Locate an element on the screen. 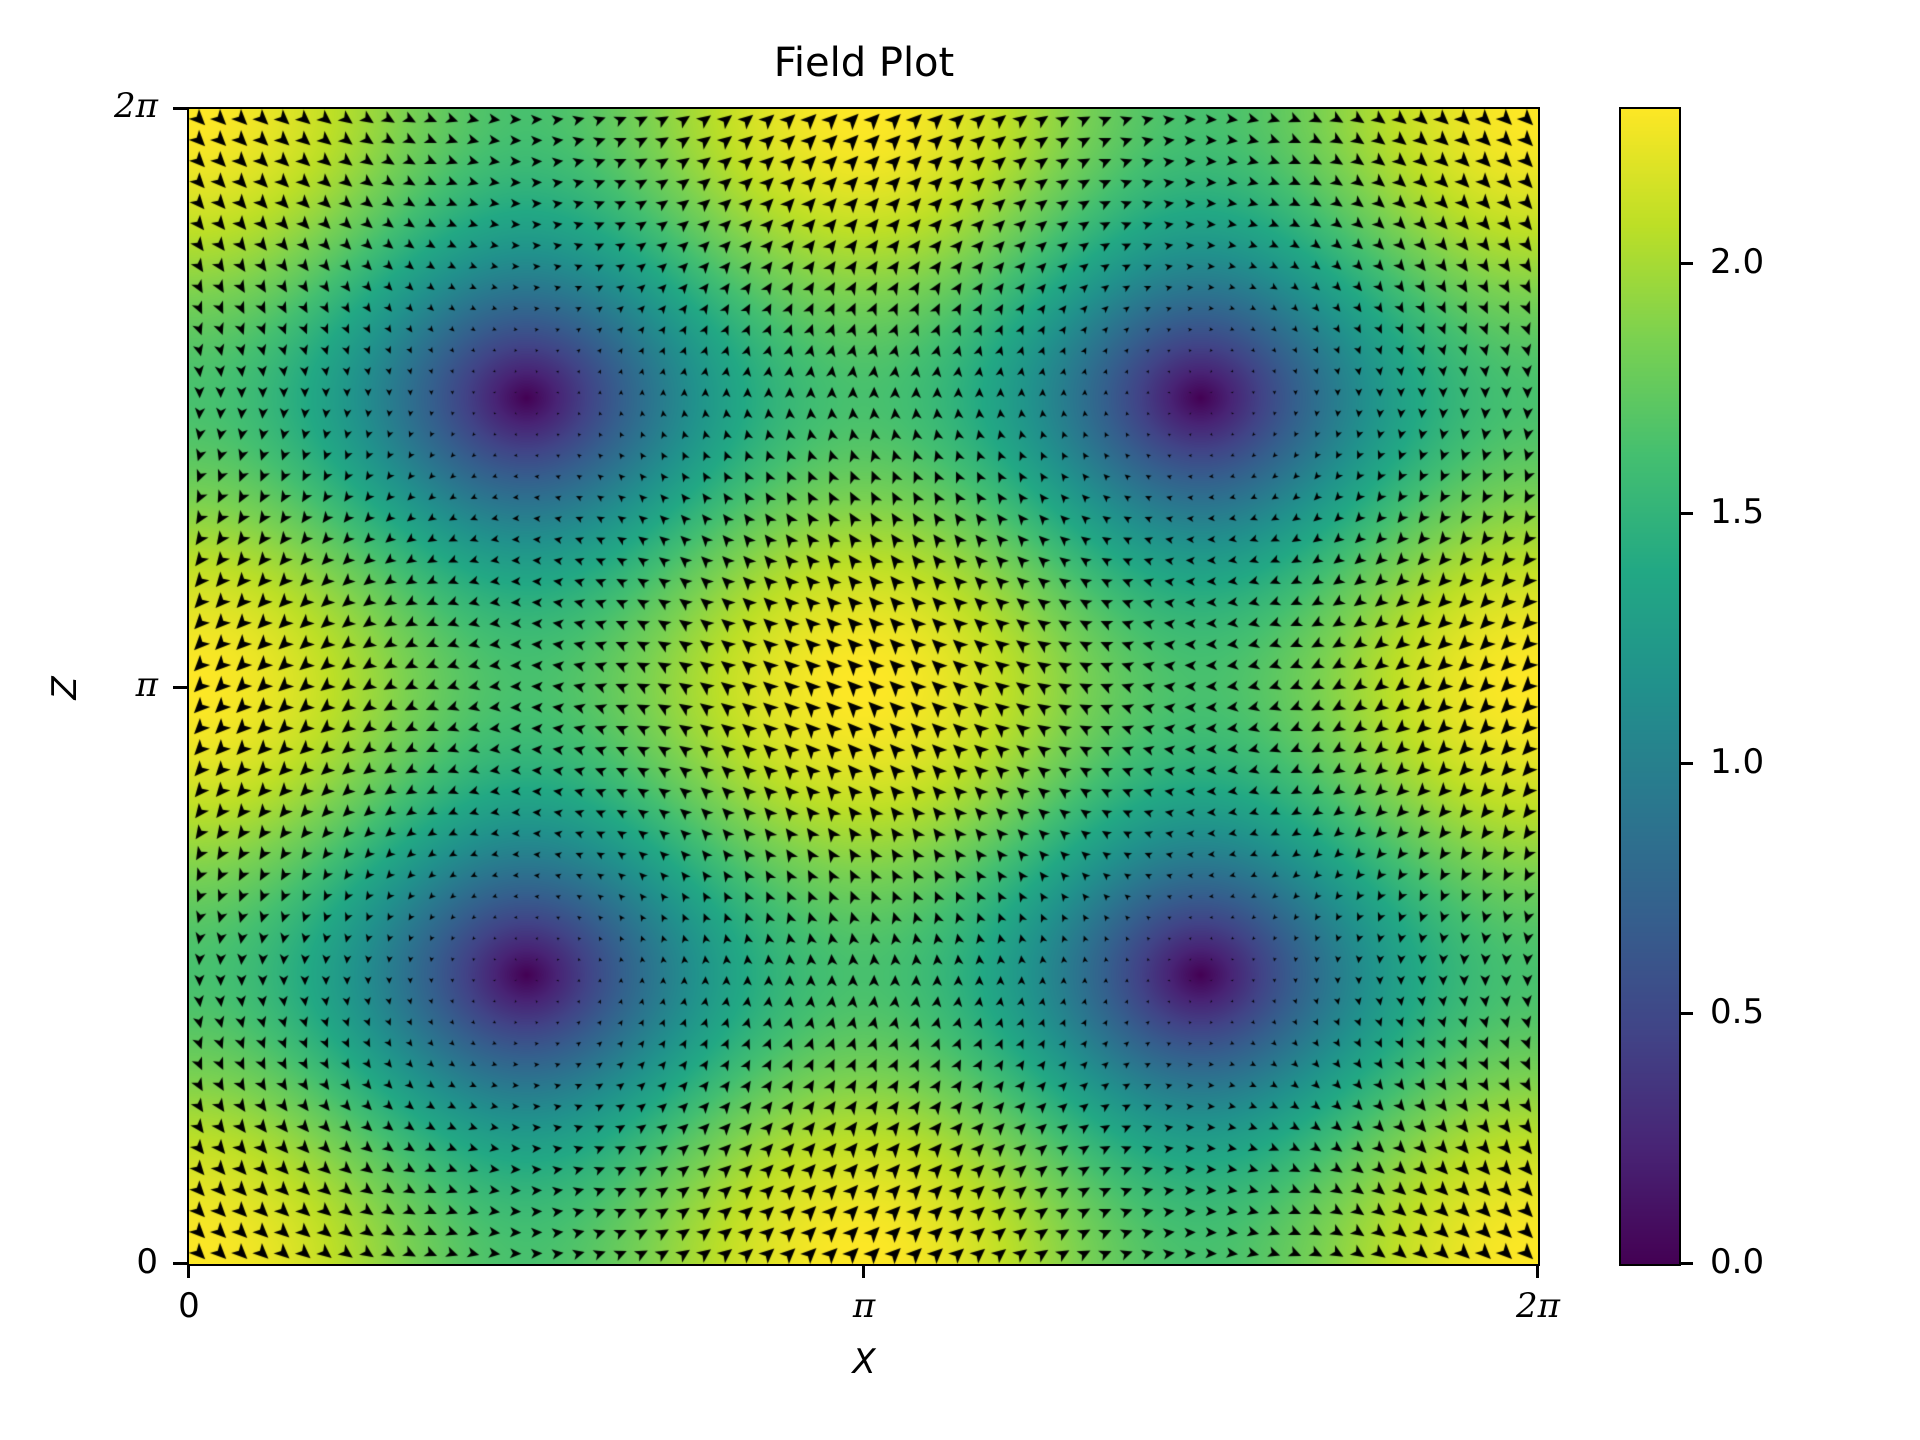 The image size is (1920, 1440). x-axis-label: X is located at coordinates (864, 1362).